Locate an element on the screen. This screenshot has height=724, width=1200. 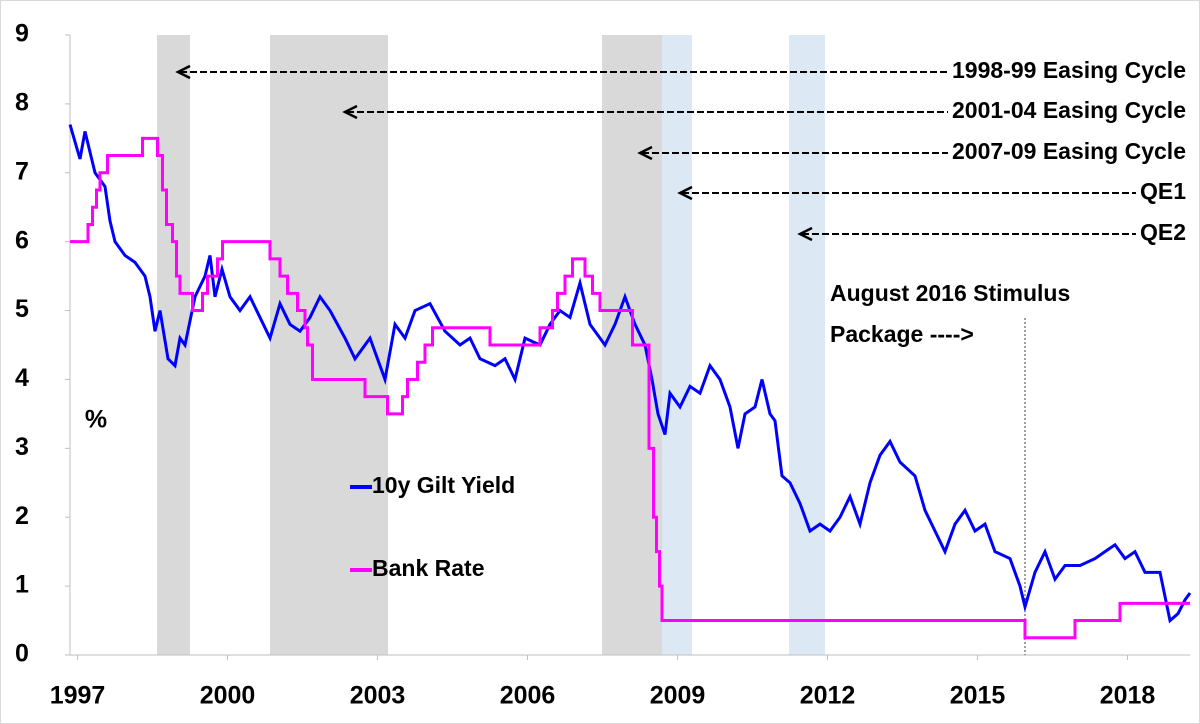
x-tick-label: 1997 is located at coordinates (78, 696).